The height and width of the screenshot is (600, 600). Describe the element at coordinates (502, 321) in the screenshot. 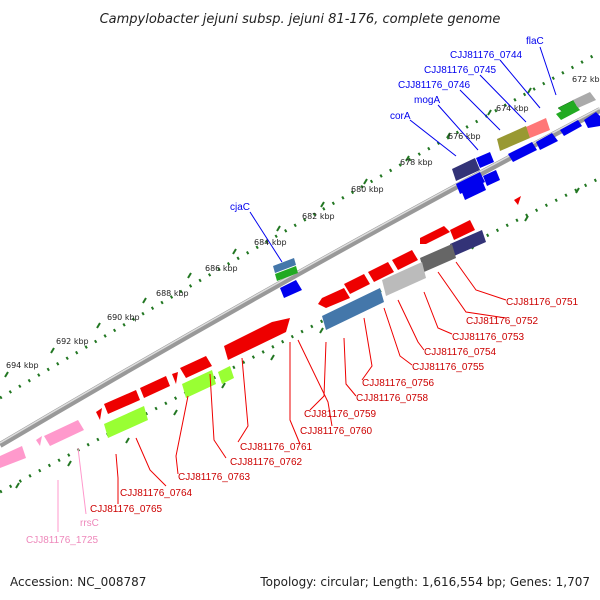

I see `gene-label: CJJ81176_0752` at that location.